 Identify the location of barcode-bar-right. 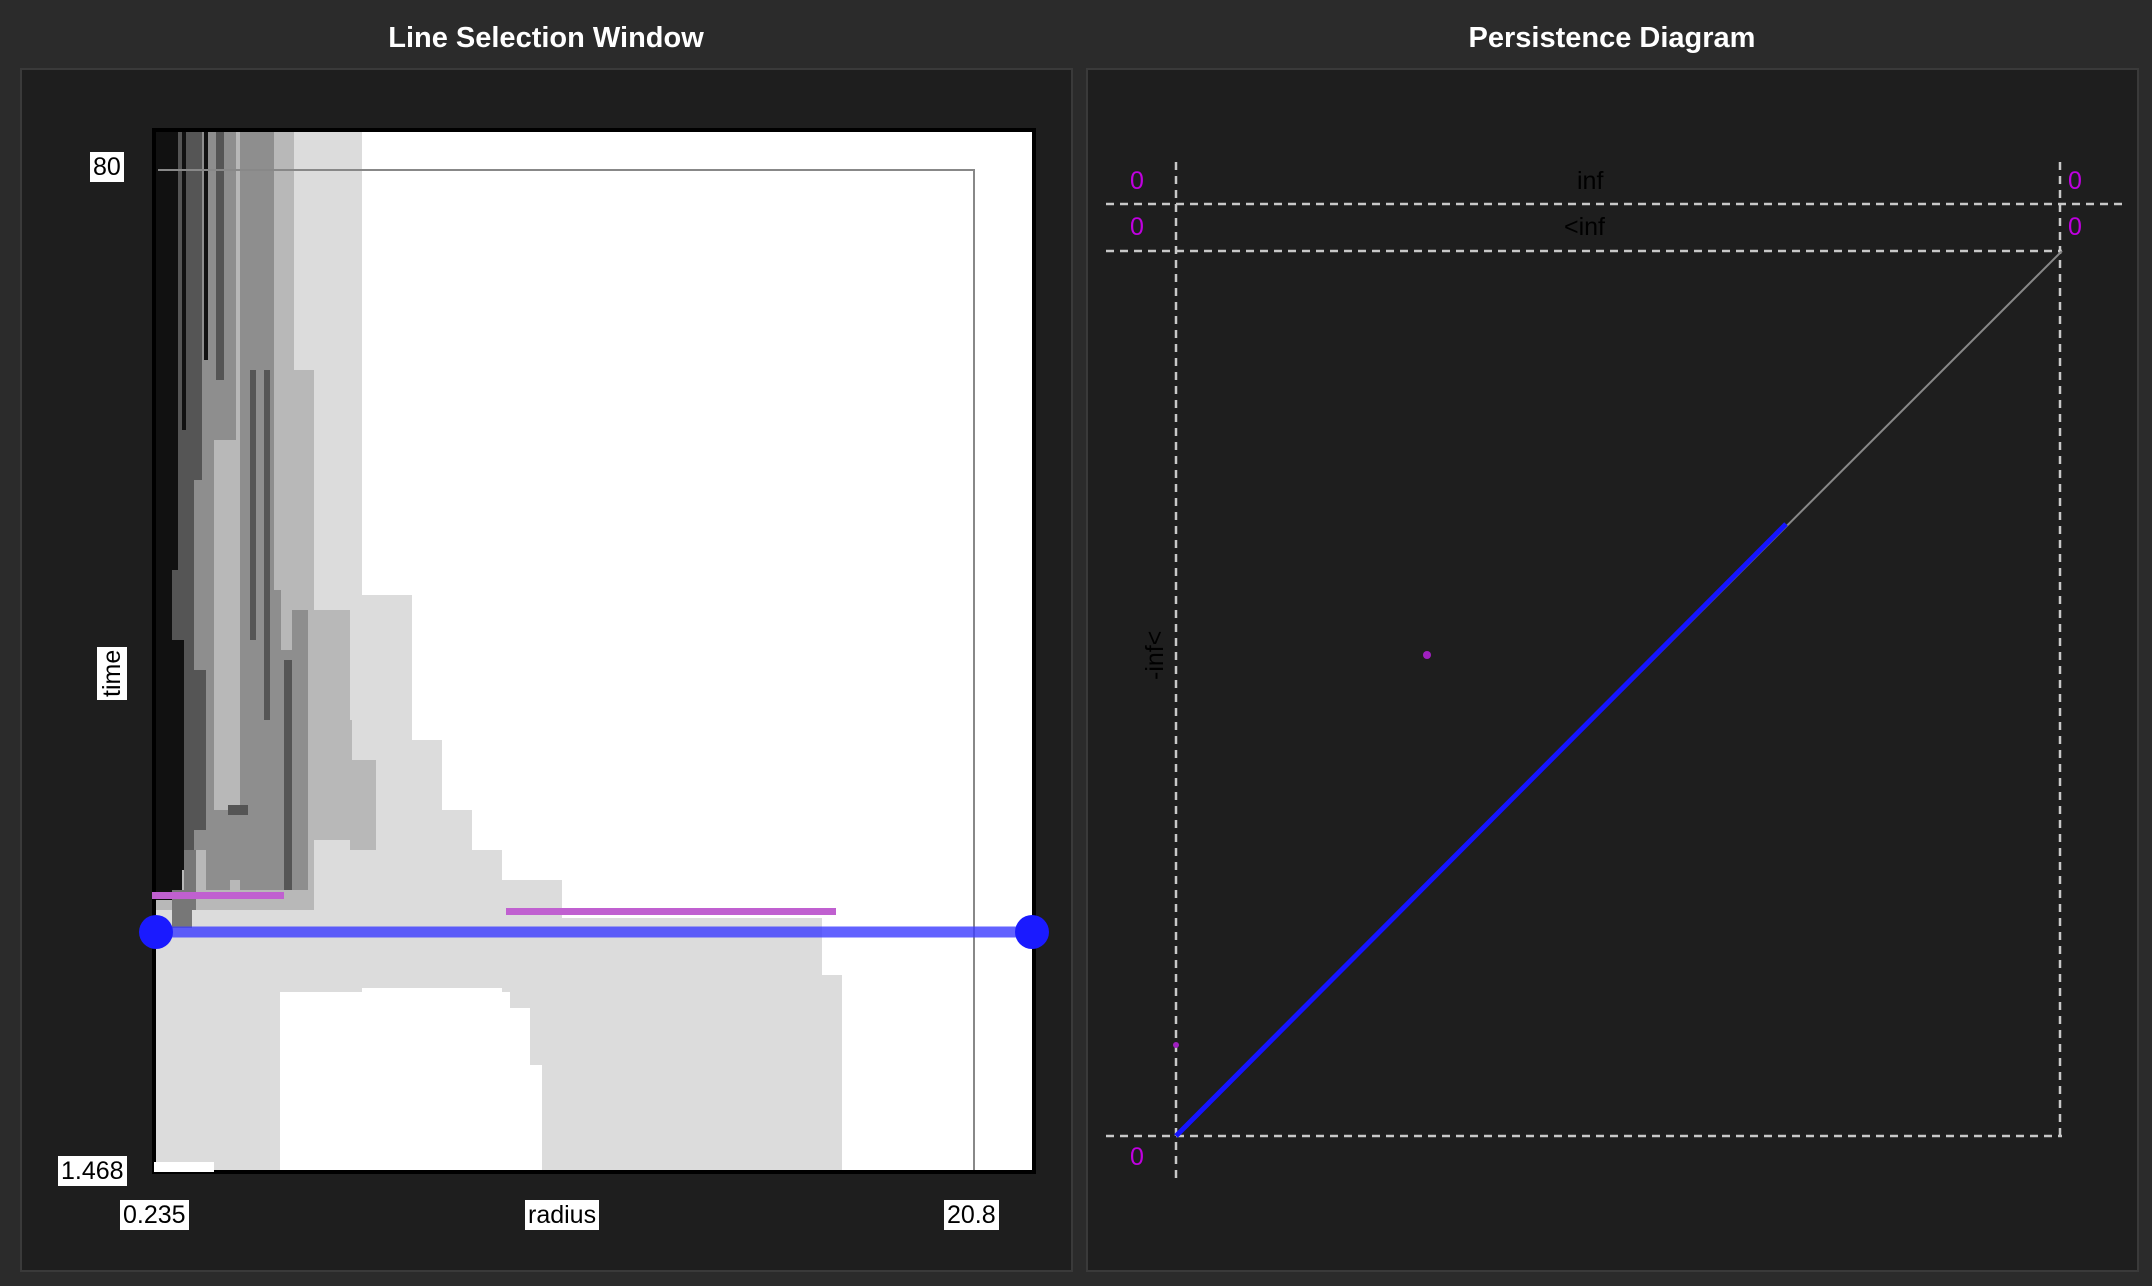
(671, 911).